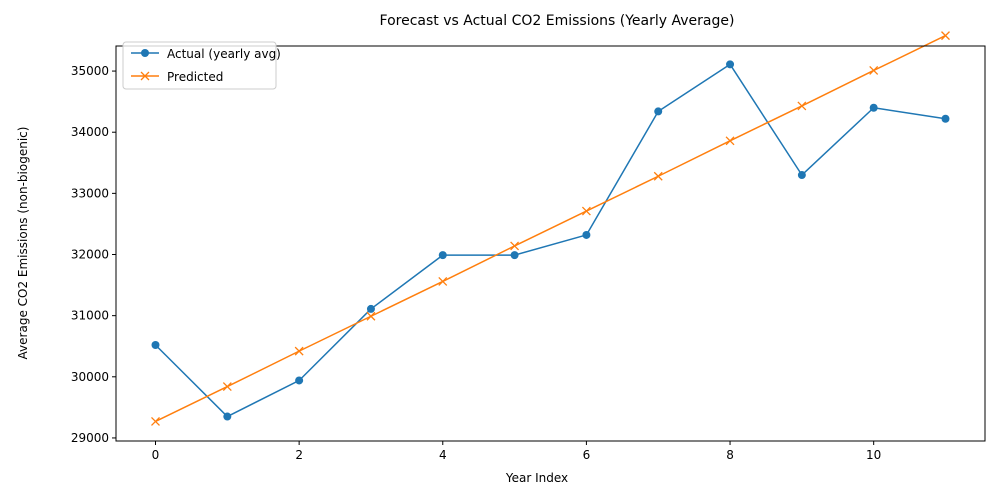 This screenshot has height=500, width=1000. What do you see at coordinates (145, 53) in the screenshot?
I see `legend-marker-actual` at bounding box center [145, 53].